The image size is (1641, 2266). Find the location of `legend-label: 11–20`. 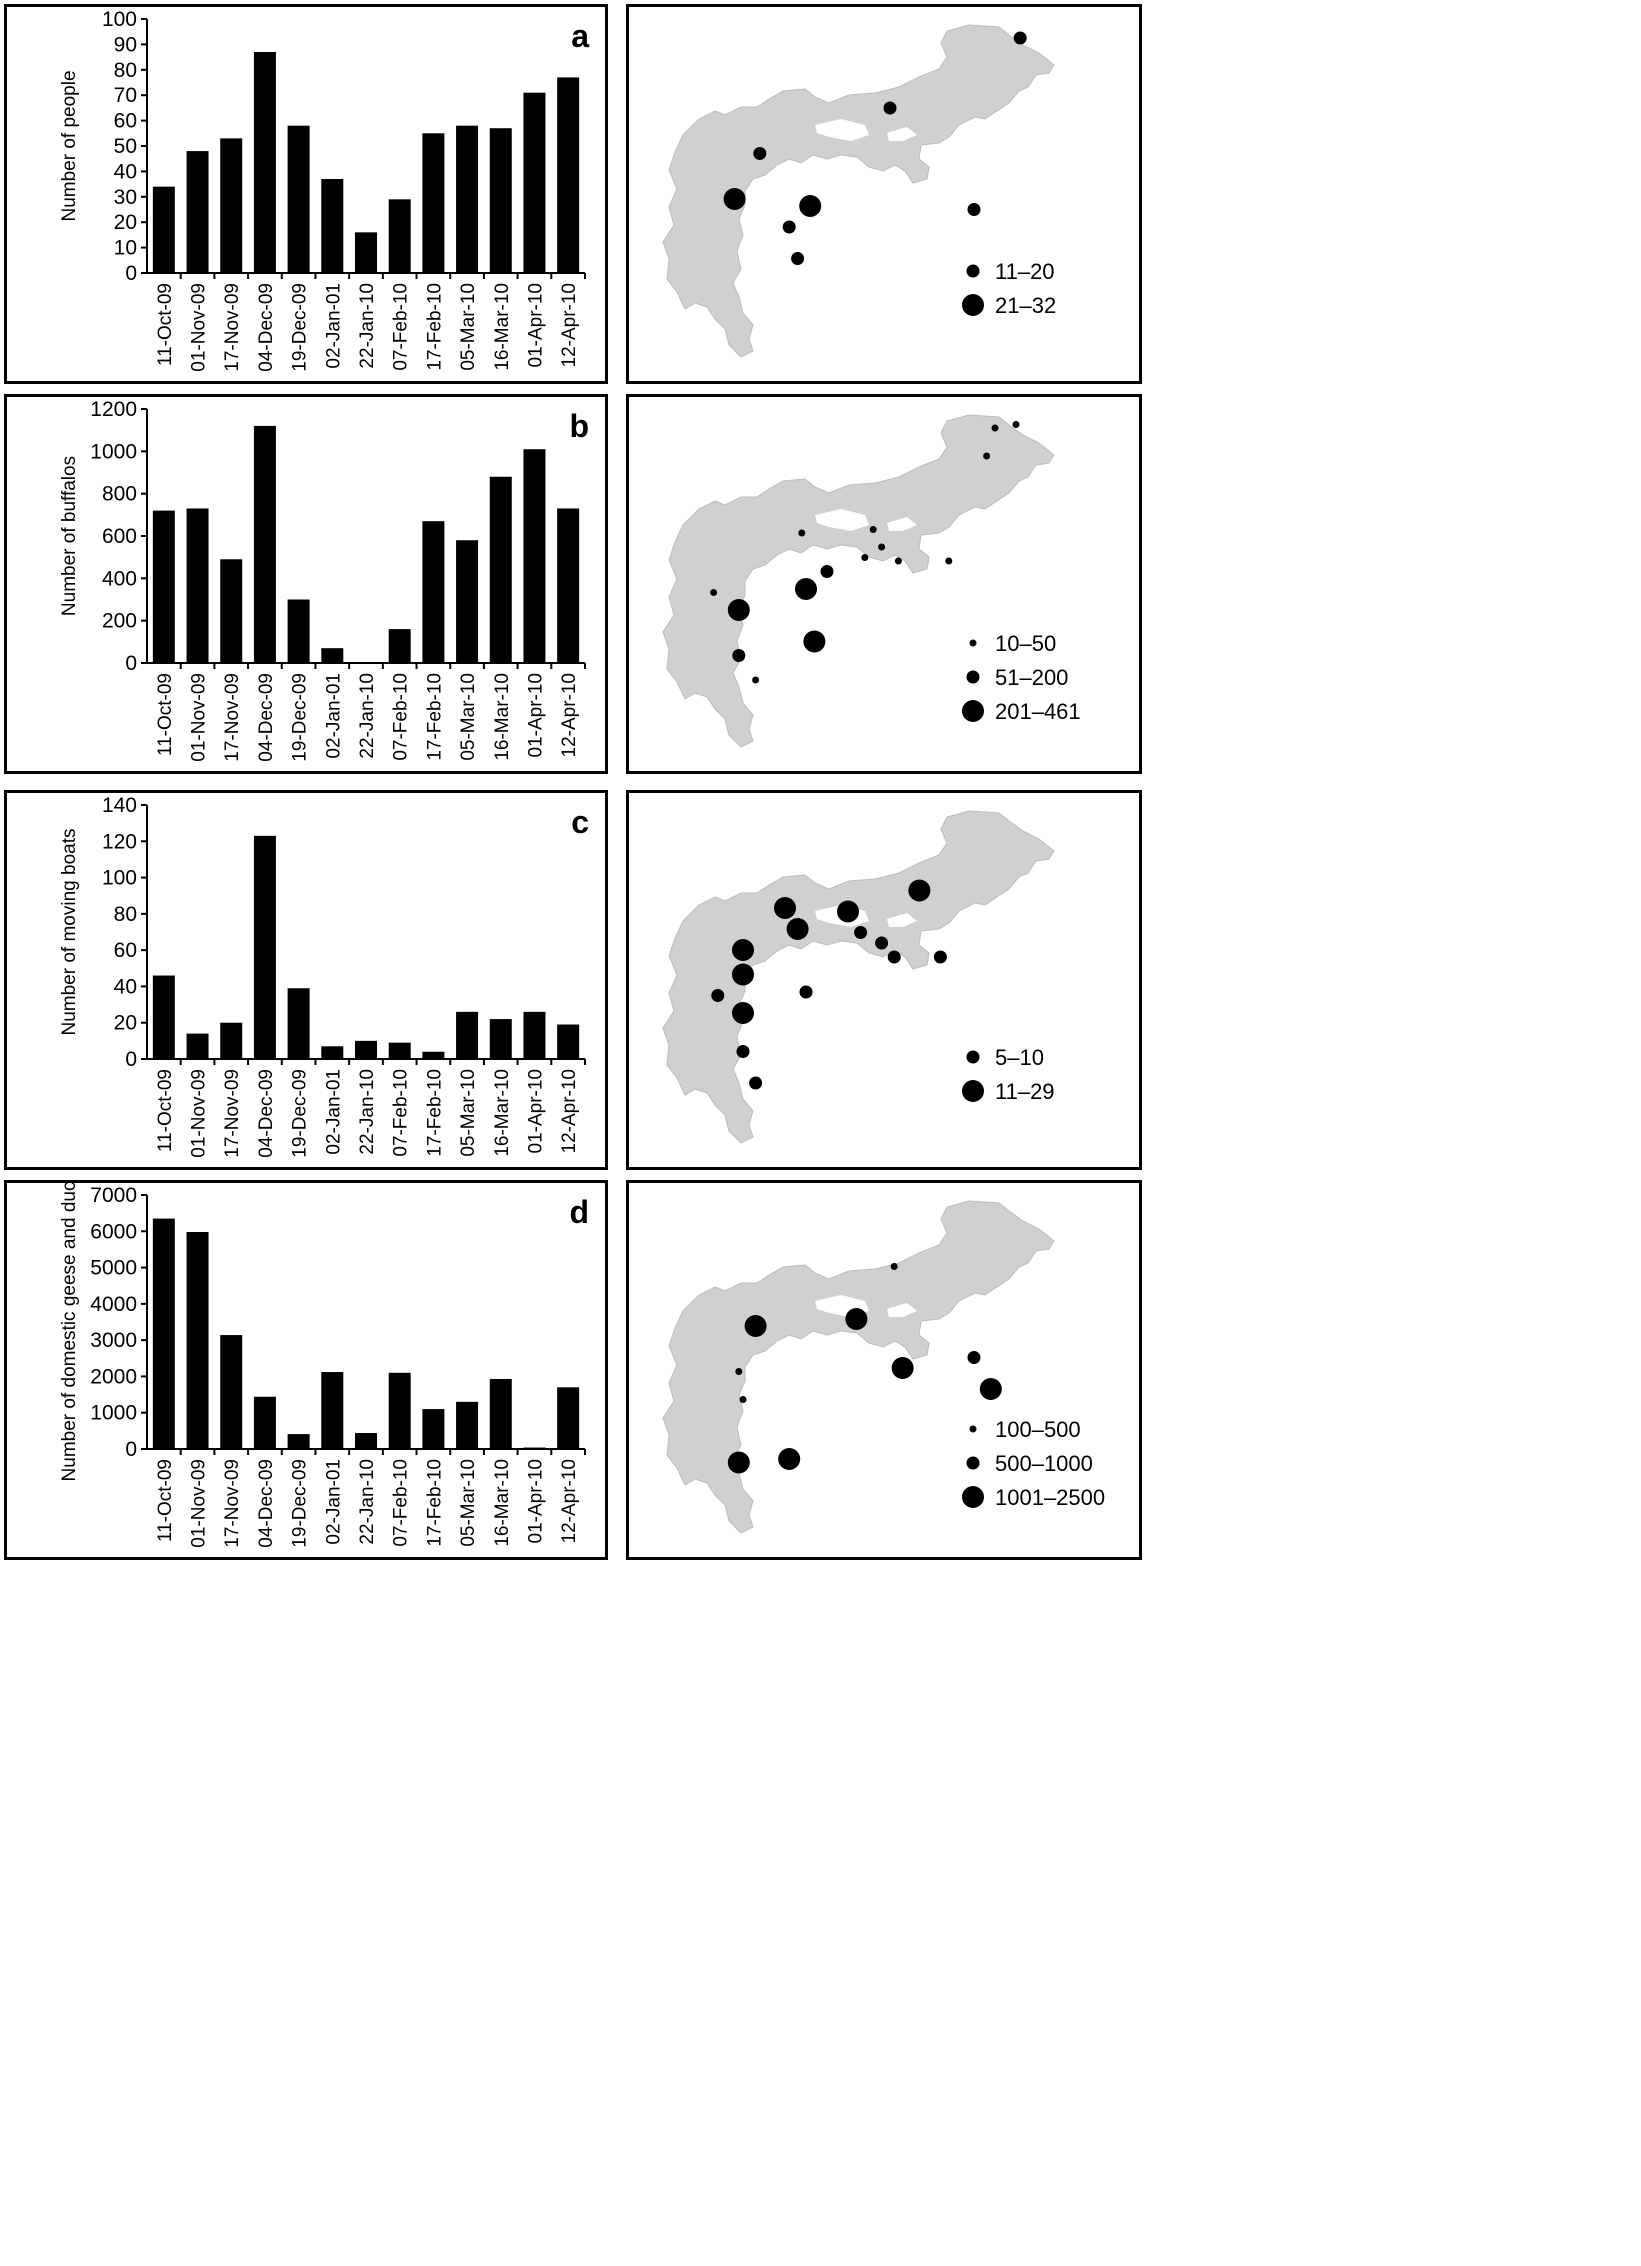

legend-label: 11–20 is located at coordinates (1025, 271).